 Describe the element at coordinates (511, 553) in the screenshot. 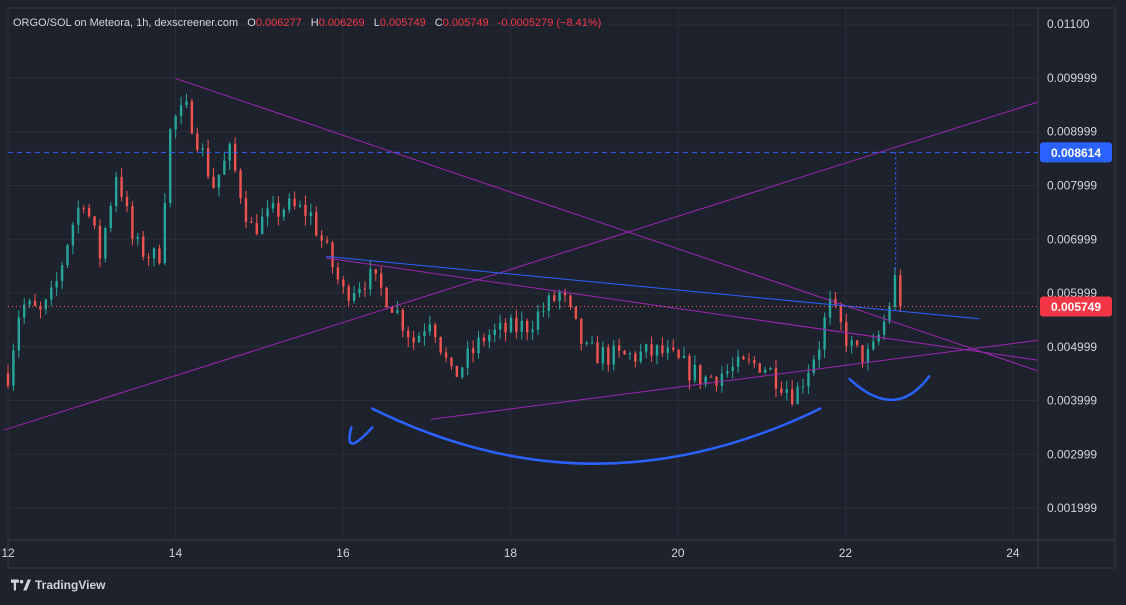

I see `x-tick-label: 18` at that location.